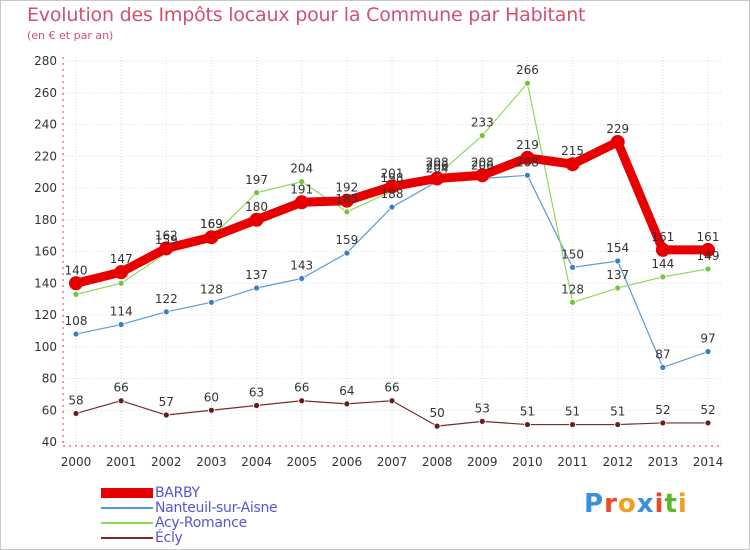  What do you see at coordinates (572, 254) in the screenshot?
I see `data-label: 150` at bounding box center [572, 254].